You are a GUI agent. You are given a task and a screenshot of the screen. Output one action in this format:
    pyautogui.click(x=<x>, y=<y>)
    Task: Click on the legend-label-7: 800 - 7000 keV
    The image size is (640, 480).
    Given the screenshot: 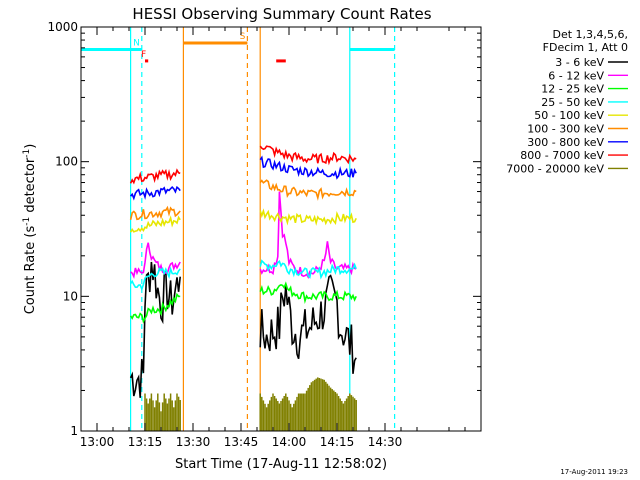 What is the action you would take?
    pyautogui.click(x=562, y=155)
    